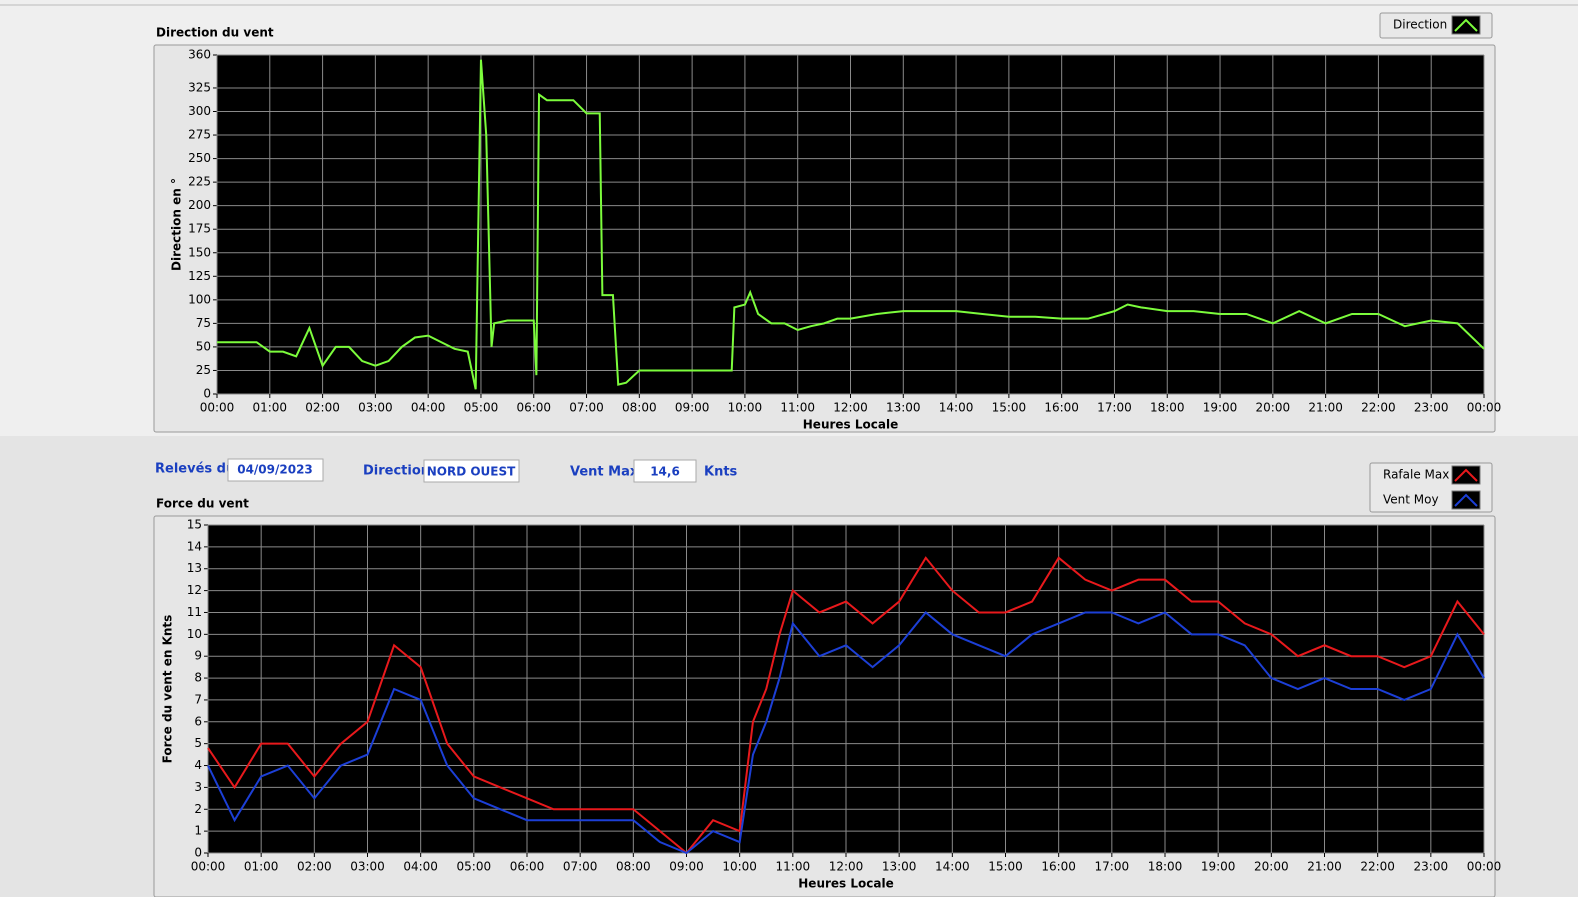  Describe the element at coordinates (199, 158) in the screenshot. I see `y-tick-label: 250` at that location.